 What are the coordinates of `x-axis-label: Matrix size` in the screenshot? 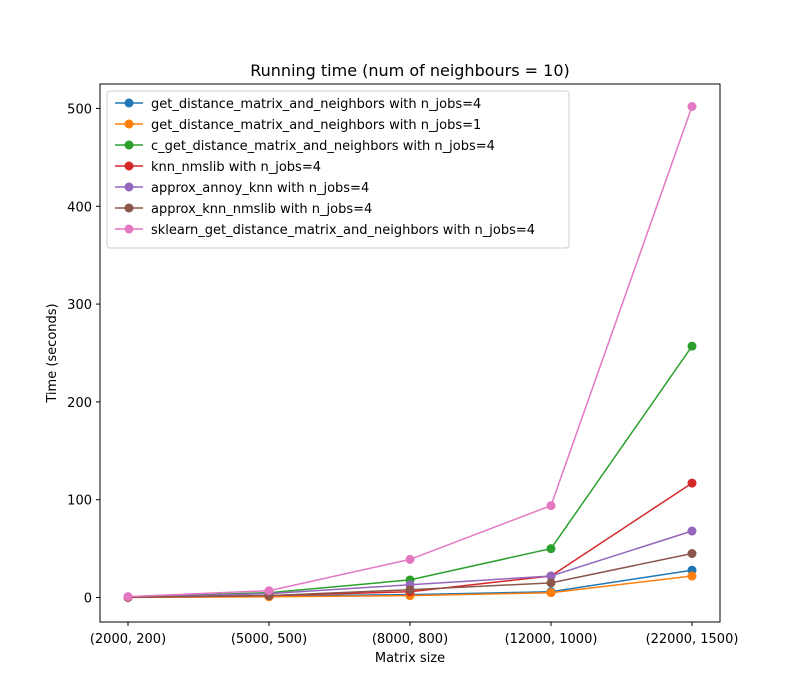 It's located at (410, 658).